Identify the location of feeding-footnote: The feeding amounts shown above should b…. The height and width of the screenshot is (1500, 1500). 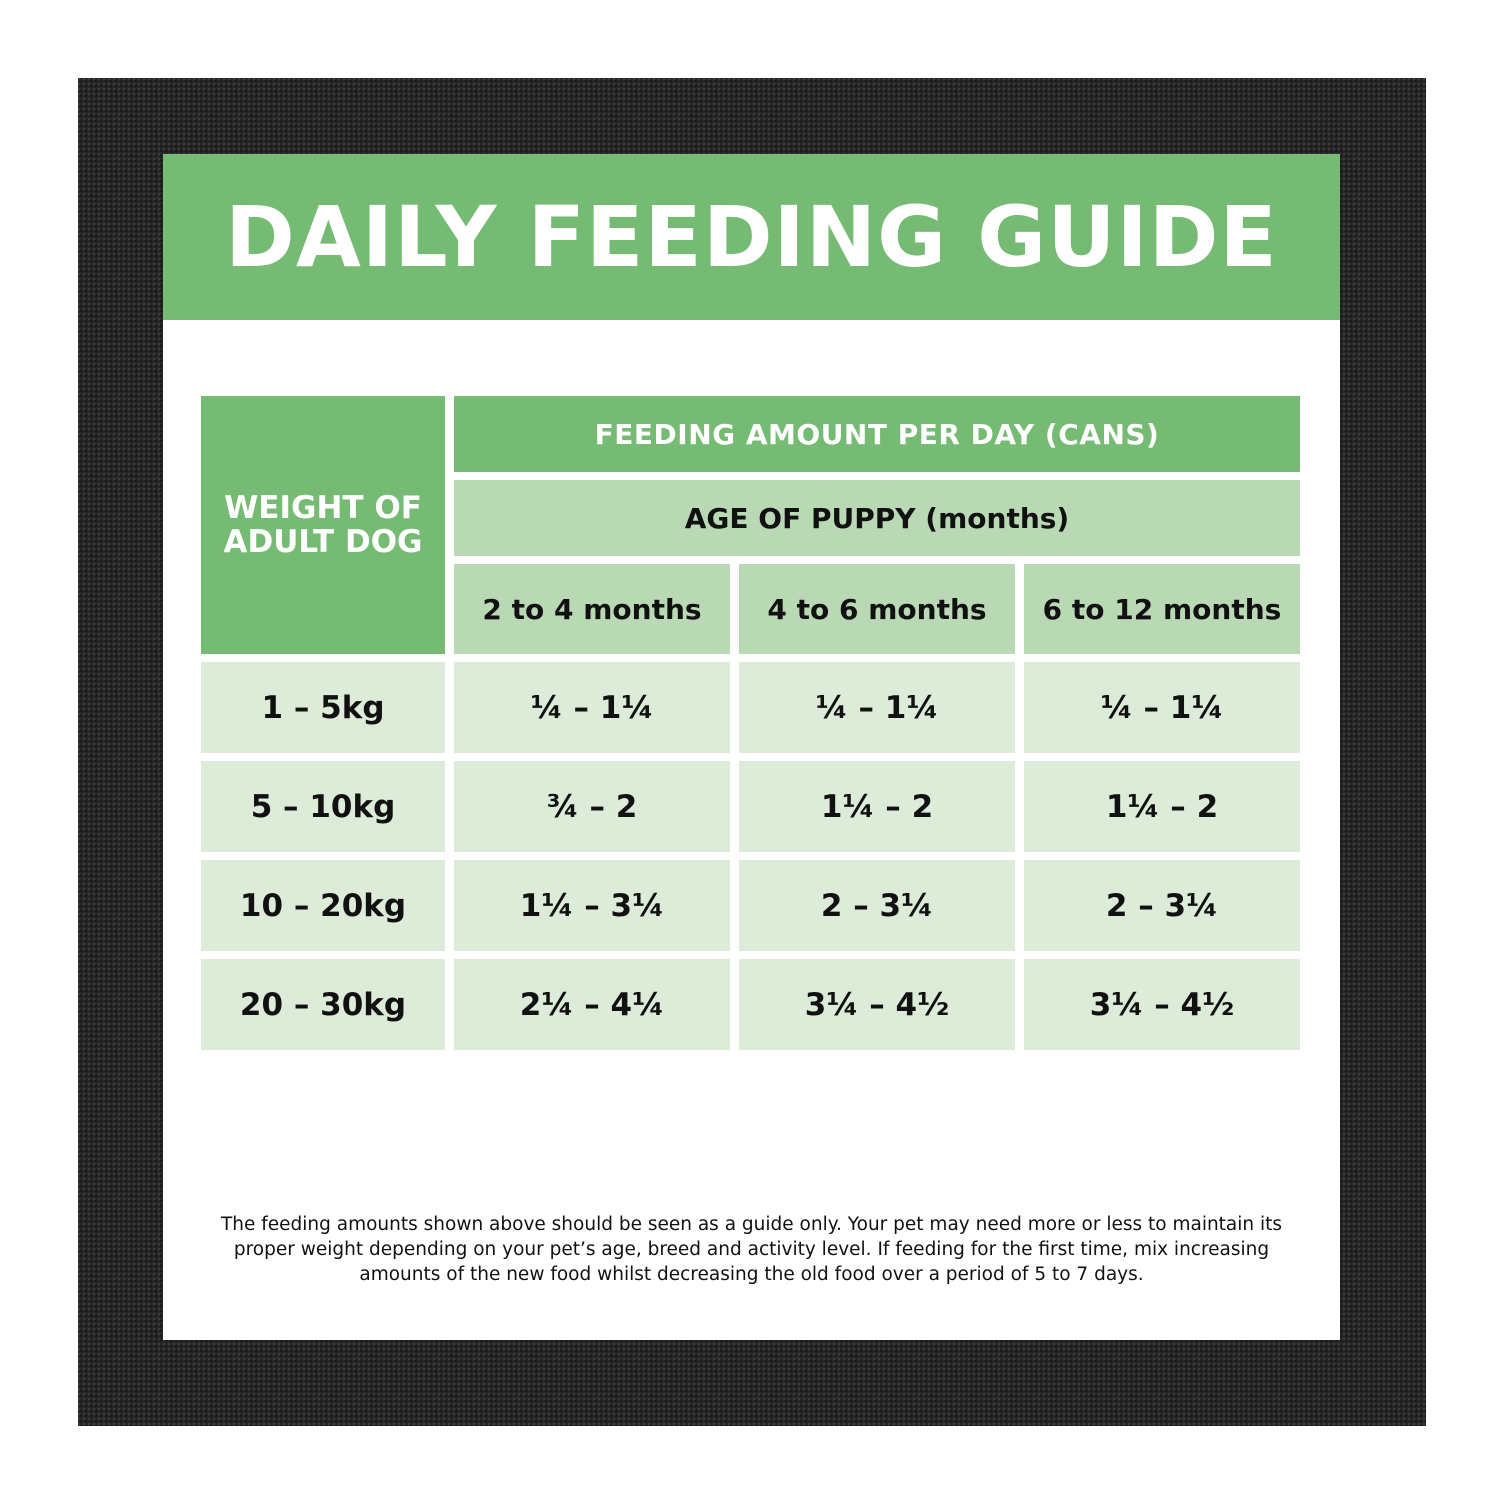
(751, 1249).